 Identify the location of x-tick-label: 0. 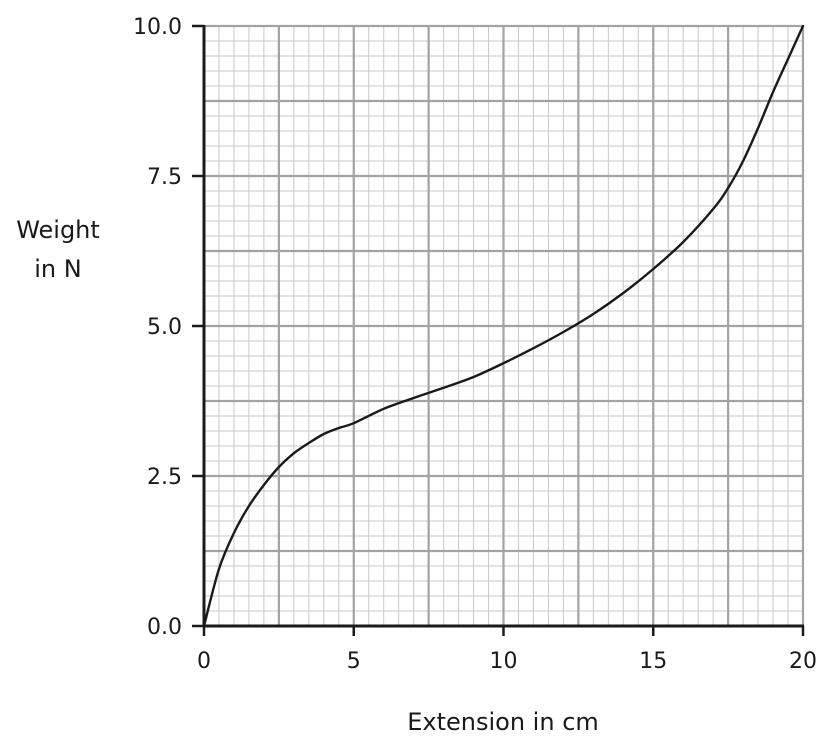
(204, 661).